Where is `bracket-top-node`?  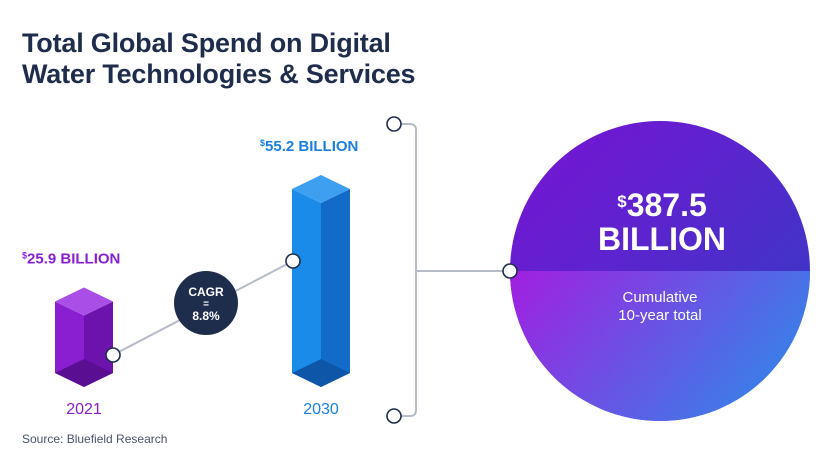
bracket-top-node is located at coordinates (394, 124).